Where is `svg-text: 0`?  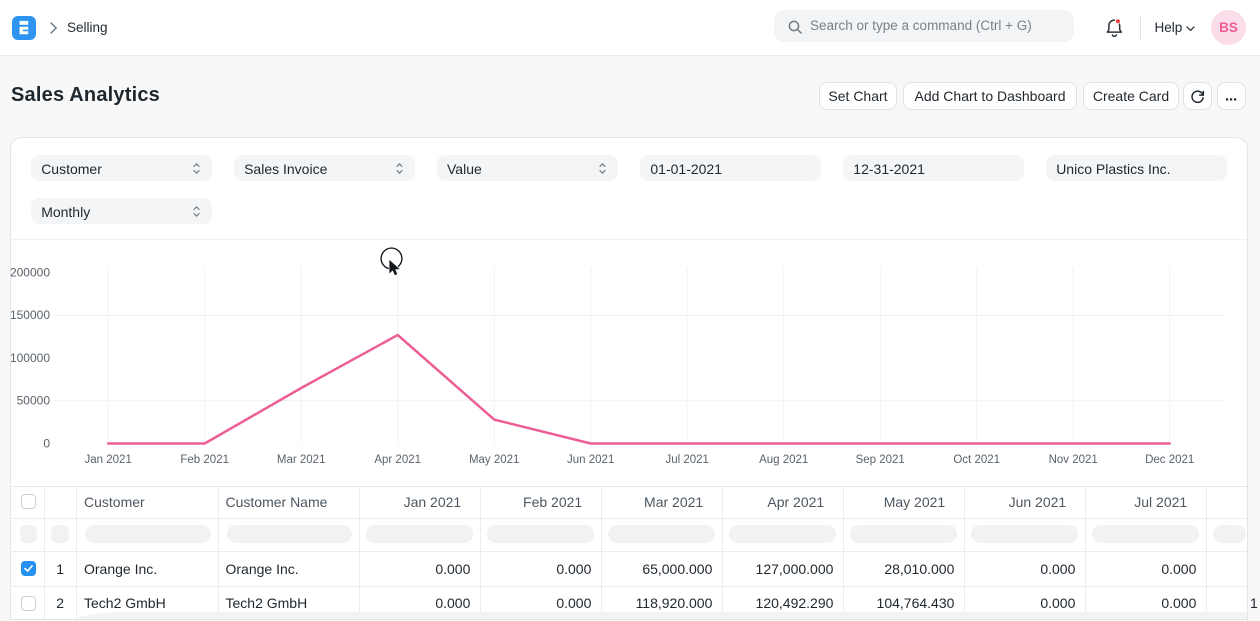
svg-text: 0 is located at coordinates (46, 443).